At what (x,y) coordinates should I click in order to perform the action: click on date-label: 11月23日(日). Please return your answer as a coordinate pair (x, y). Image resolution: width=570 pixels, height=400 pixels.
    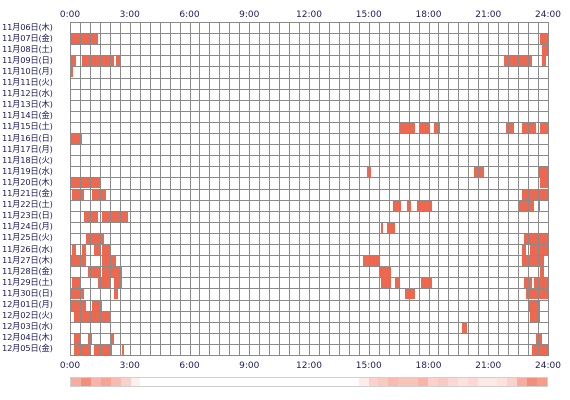
    Looking at the image, I should click on (27, 215).